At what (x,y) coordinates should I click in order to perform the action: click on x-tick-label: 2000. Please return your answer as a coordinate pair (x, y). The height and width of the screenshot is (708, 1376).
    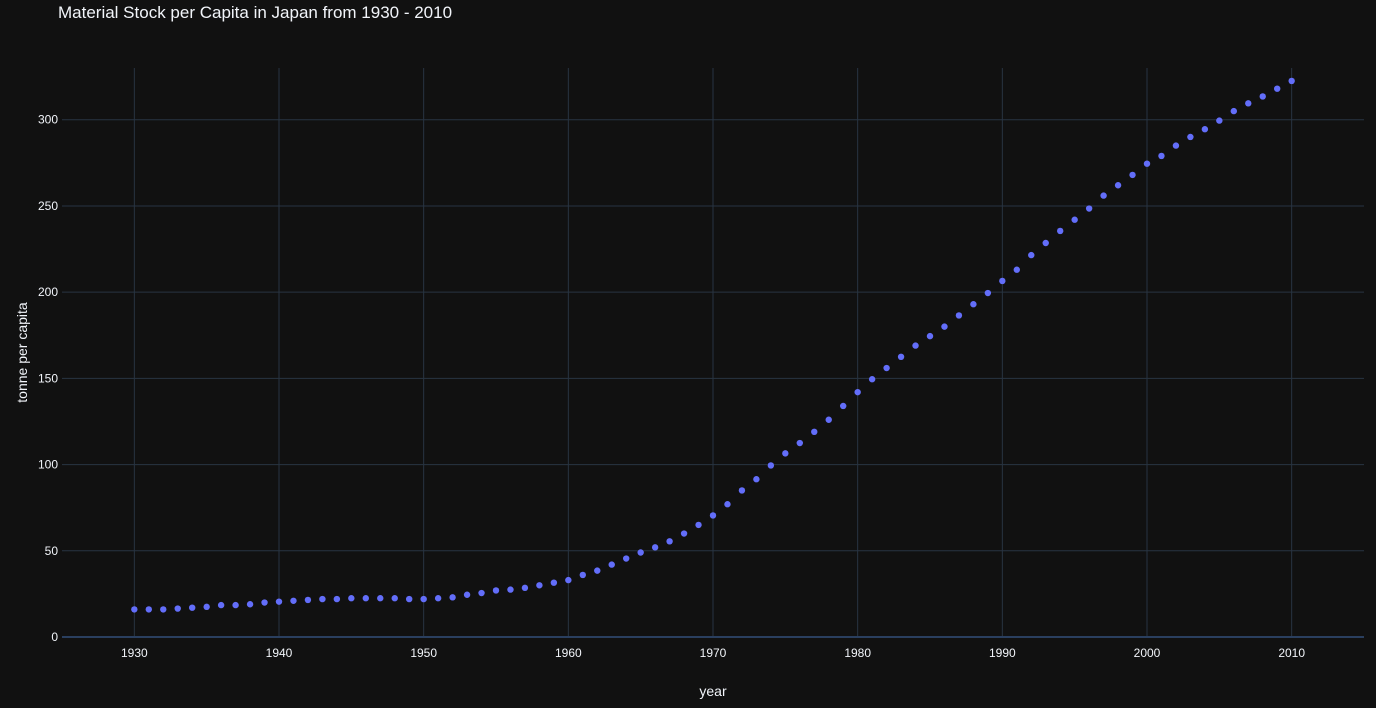
    Looking at the image, I should click on (1147, 653).